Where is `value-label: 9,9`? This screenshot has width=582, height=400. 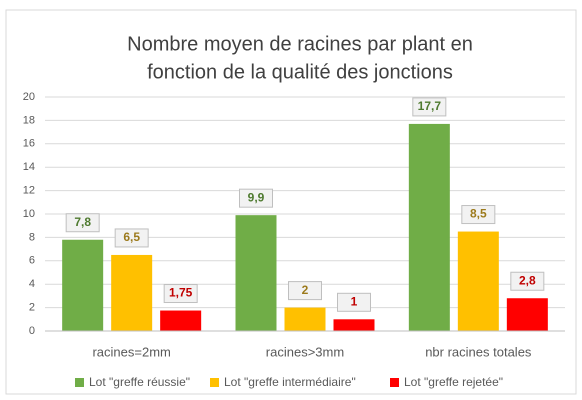
value-label: 9,9 is located at coordinates (256, 197).